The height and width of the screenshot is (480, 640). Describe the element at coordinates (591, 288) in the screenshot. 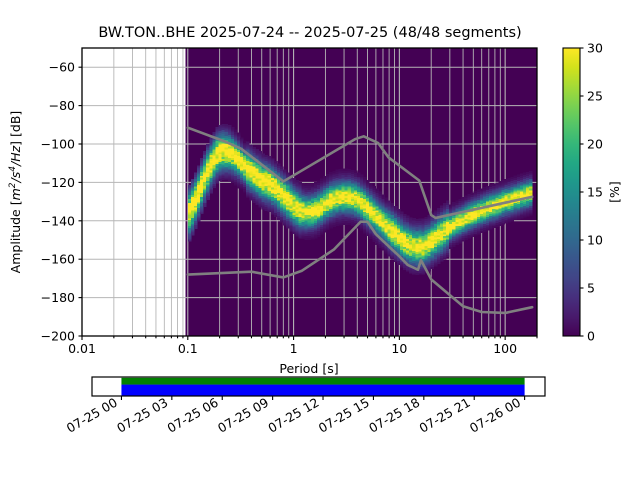

I see `colorbar-tick-label: 5` at that location.